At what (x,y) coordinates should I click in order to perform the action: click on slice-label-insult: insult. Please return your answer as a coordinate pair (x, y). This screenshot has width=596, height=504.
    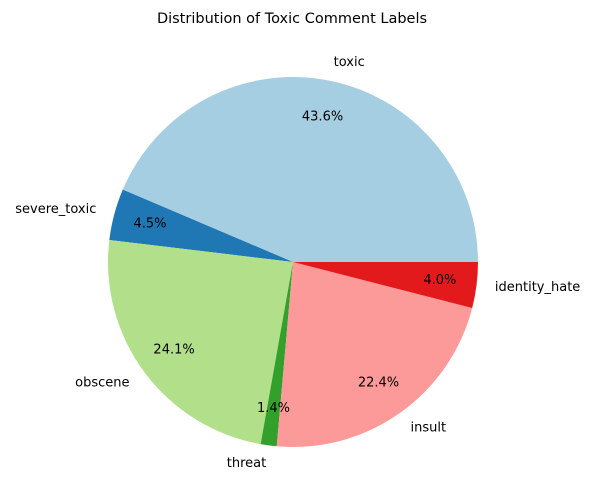
    Looking at the image, I should click on (429, 428).